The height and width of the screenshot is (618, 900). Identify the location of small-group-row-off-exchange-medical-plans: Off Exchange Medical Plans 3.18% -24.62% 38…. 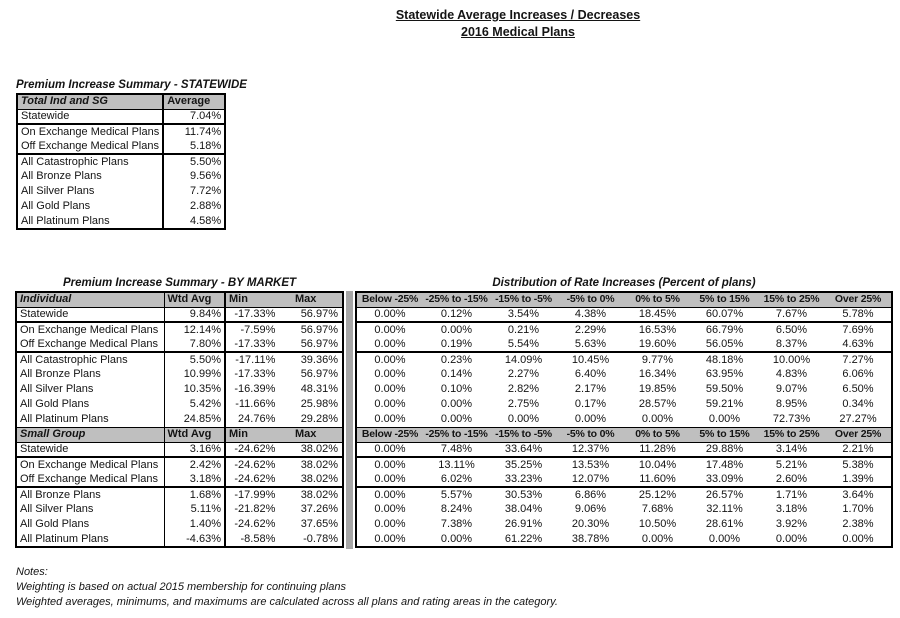
(179, 479).